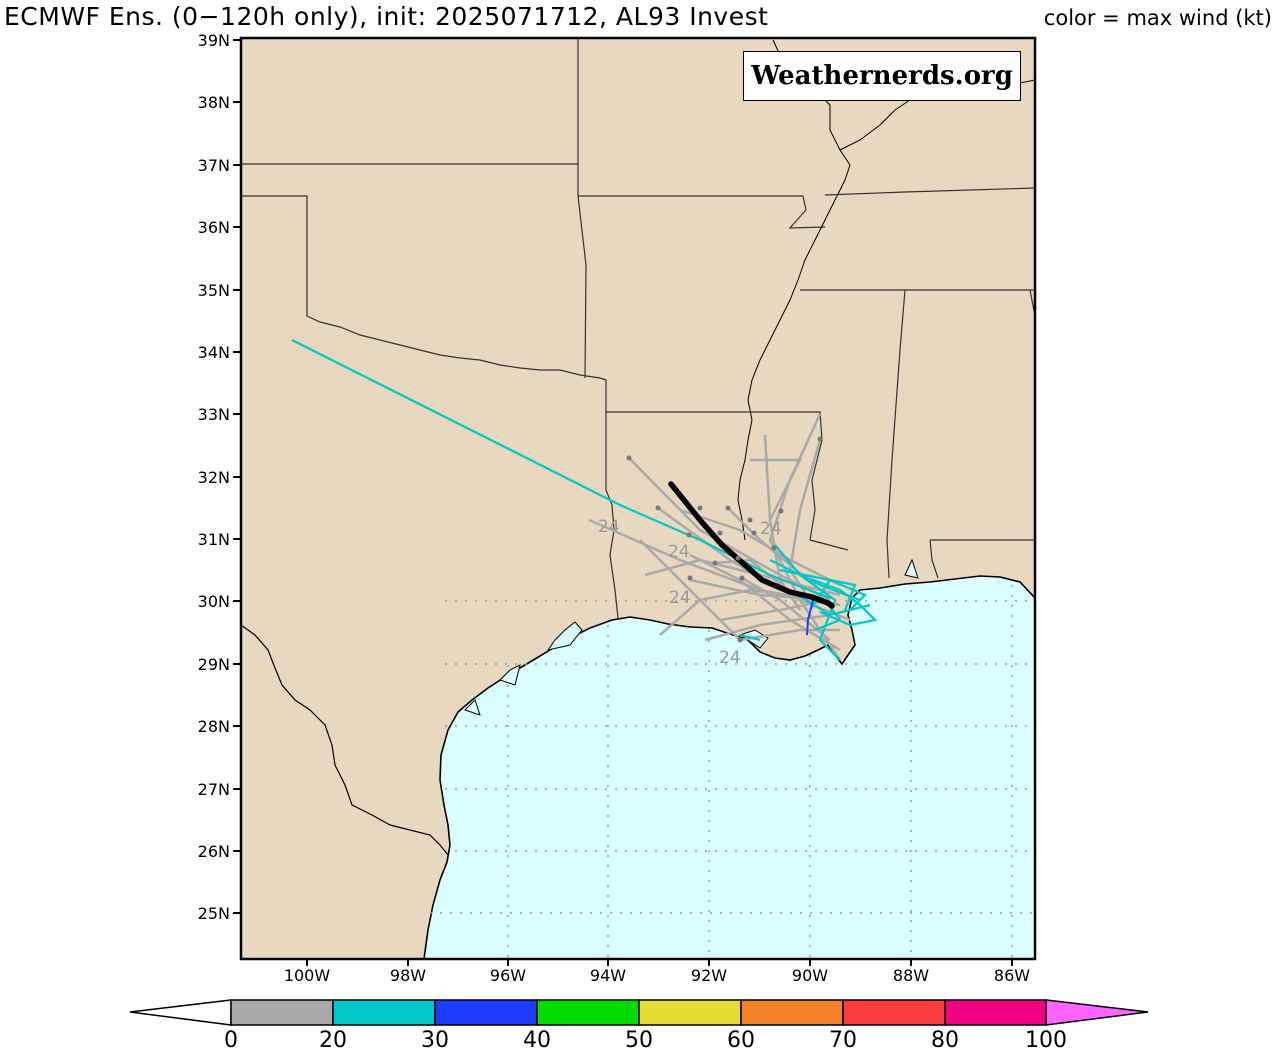 This screenshot has height=1056, width=1278. I want to click on lon-label: 86W, so click(1012, 975).